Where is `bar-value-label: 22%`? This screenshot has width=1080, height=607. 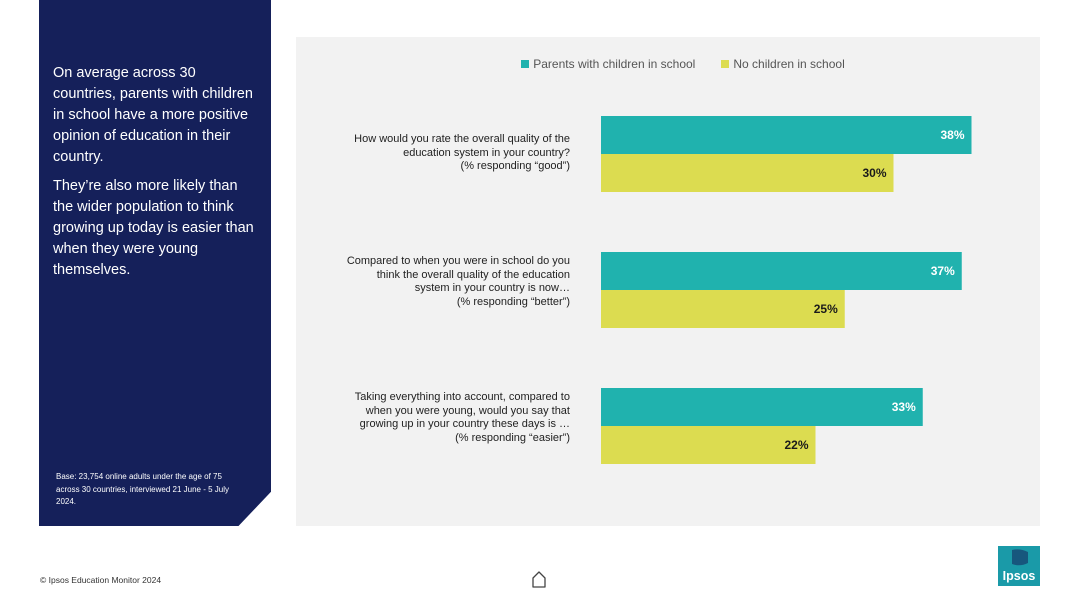 bar-value-label: 22% is located at coordinates (796, 445).